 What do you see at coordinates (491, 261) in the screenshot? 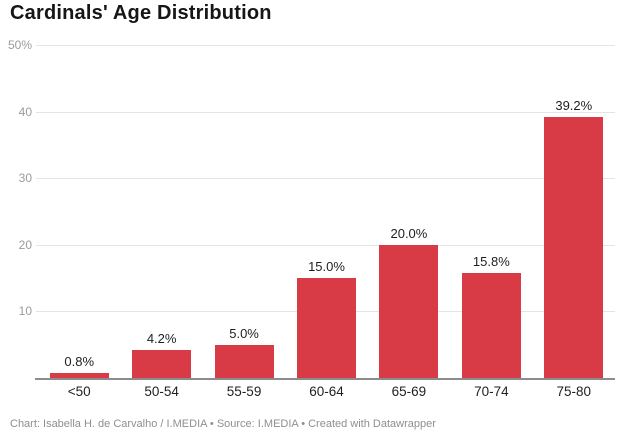
I see `bar-value-label: 15.8%` at bounding box center [491, 261].